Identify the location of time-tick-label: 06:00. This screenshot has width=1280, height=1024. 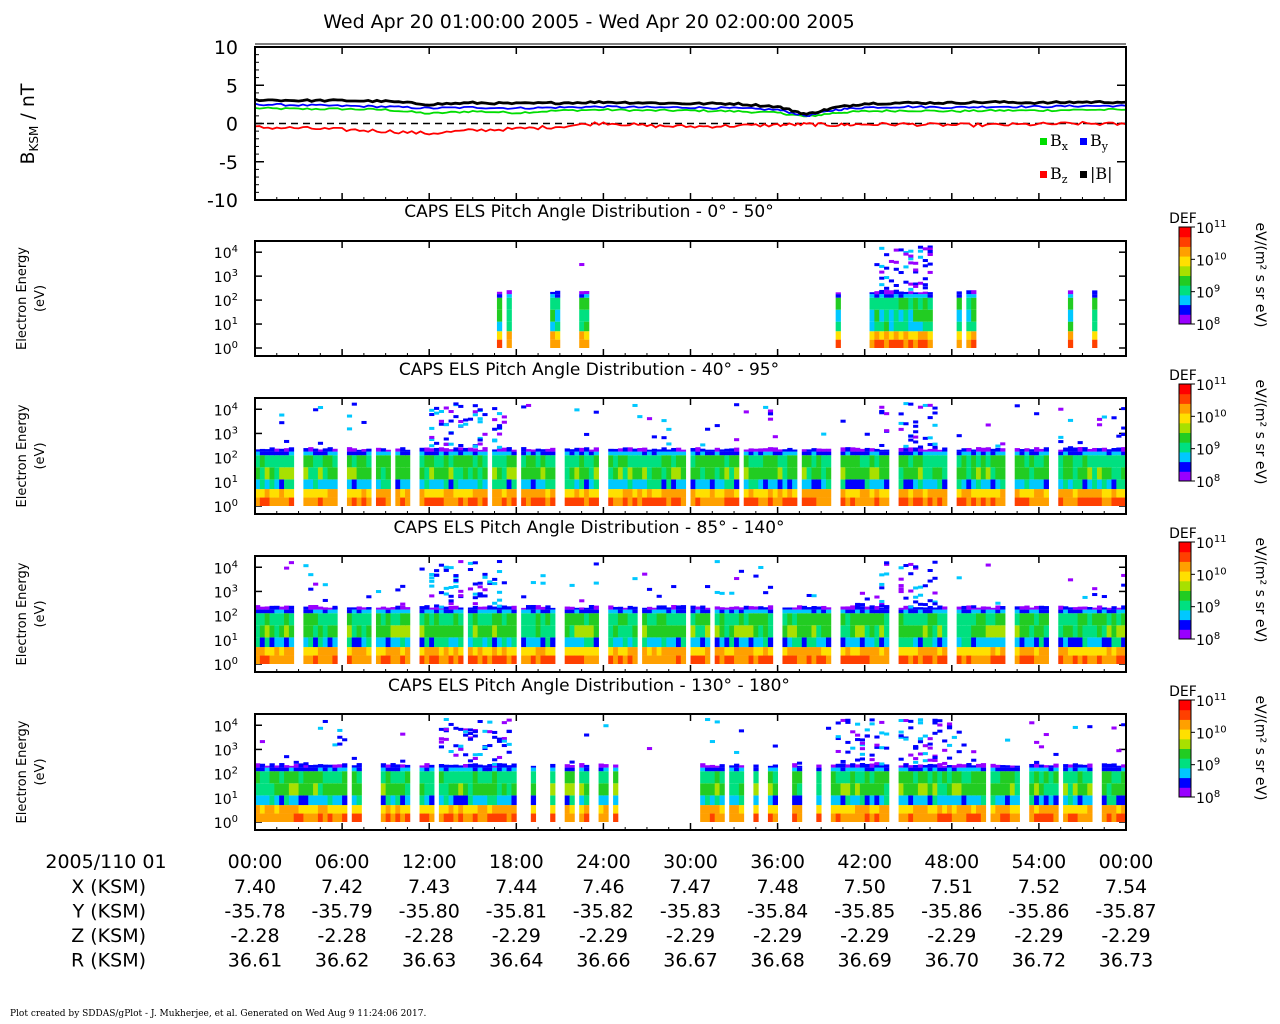
(342, 862).